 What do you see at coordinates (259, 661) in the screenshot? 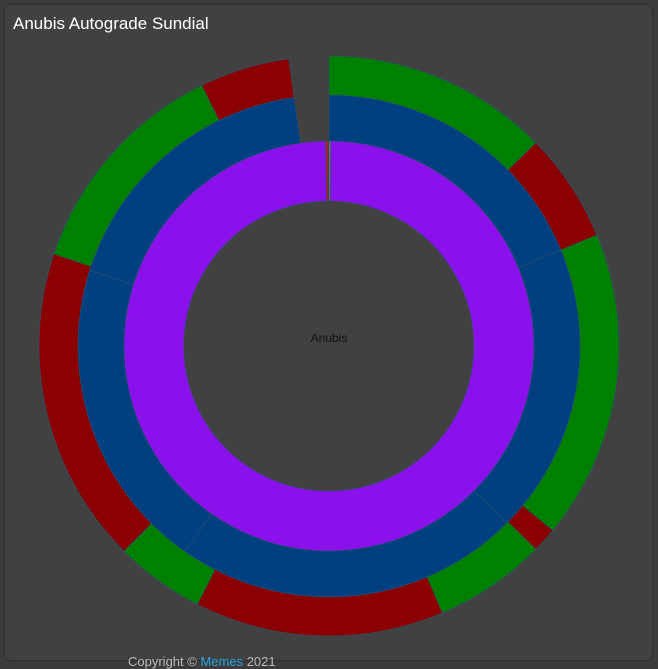
I see `footer-suffix: 2021` at bounding box center [259, 661].